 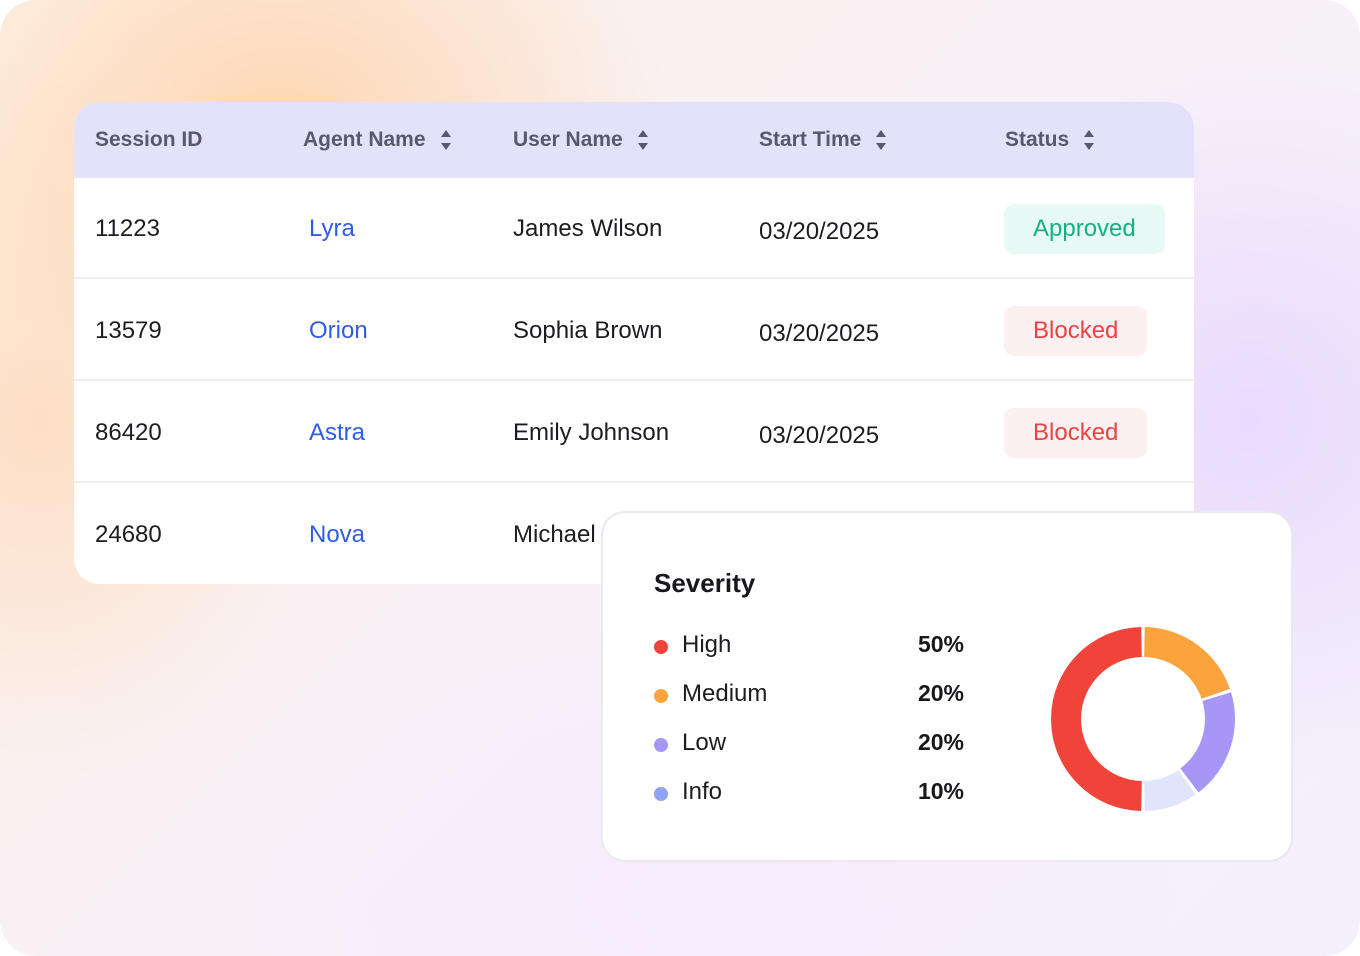 What do you see at coordinates (940, 791) in the screenshot?
I see `legend-value: 10%` at bounding box center [940, 791].